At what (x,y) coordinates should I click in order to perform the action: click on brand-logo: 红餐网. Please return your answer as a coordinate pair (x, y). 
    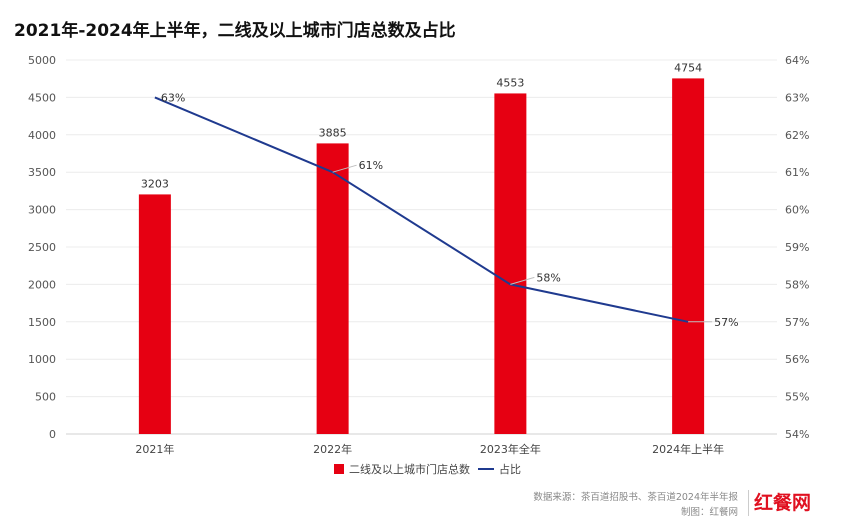
    Looking at the image, I should click on (783, 503).